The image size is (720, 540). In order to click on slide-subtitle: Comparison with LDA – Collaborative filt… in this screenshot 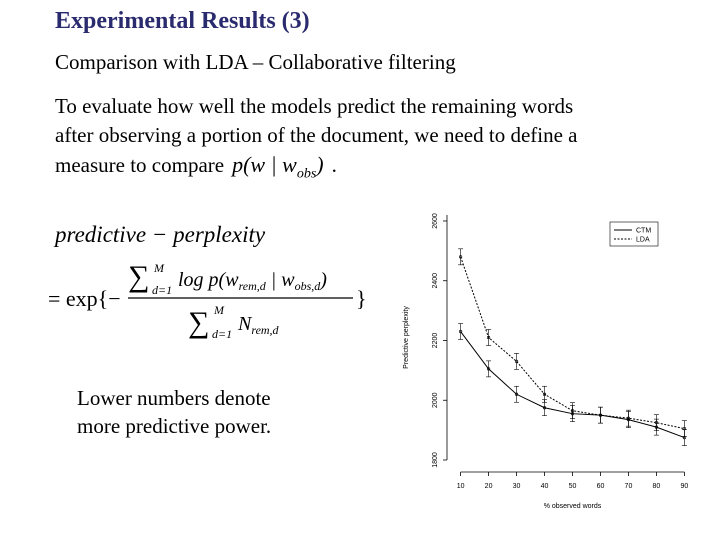, I will do `click(255, 62)`.